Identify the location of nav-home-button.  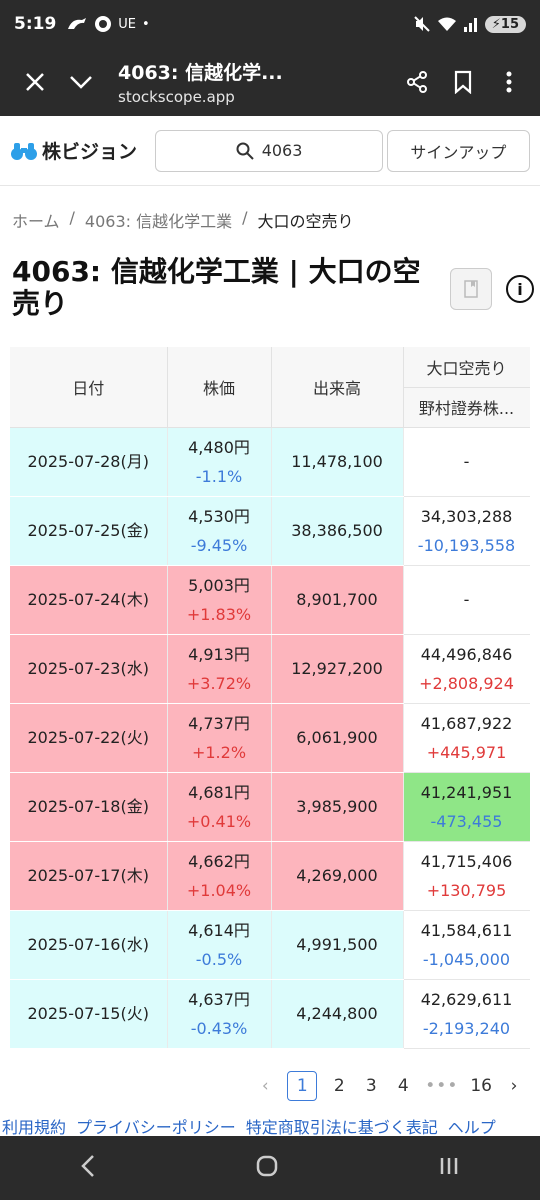
(267, 1168).